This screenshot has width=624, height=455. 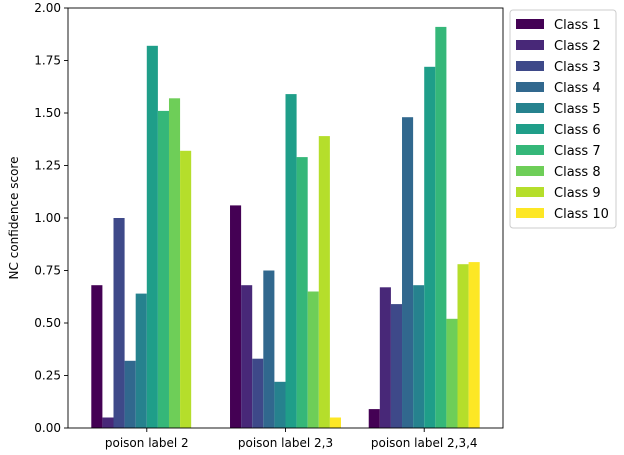 What do you see at coordinates (424, 443) in the screenshot?
I see `x-tick-label: poison label 2,3,4` at bounding box center [424, 443].